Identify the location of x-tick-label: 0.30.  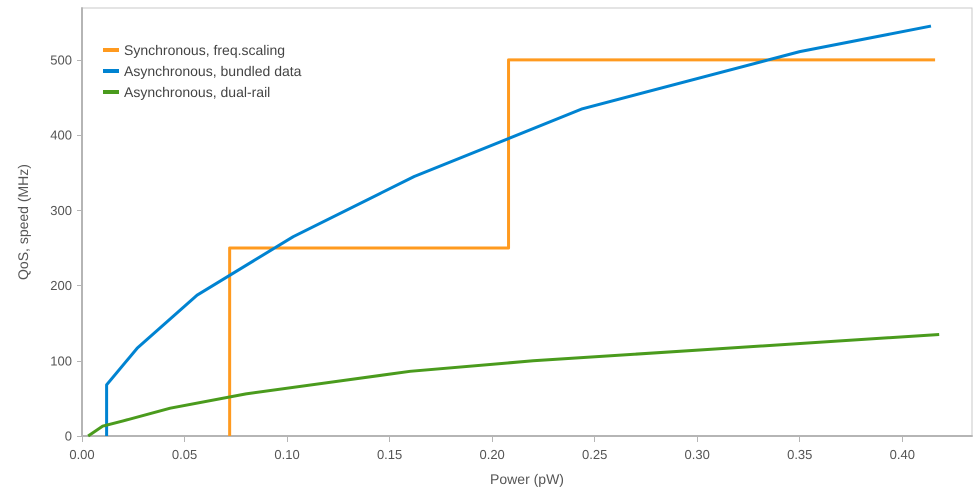
(697, 454).